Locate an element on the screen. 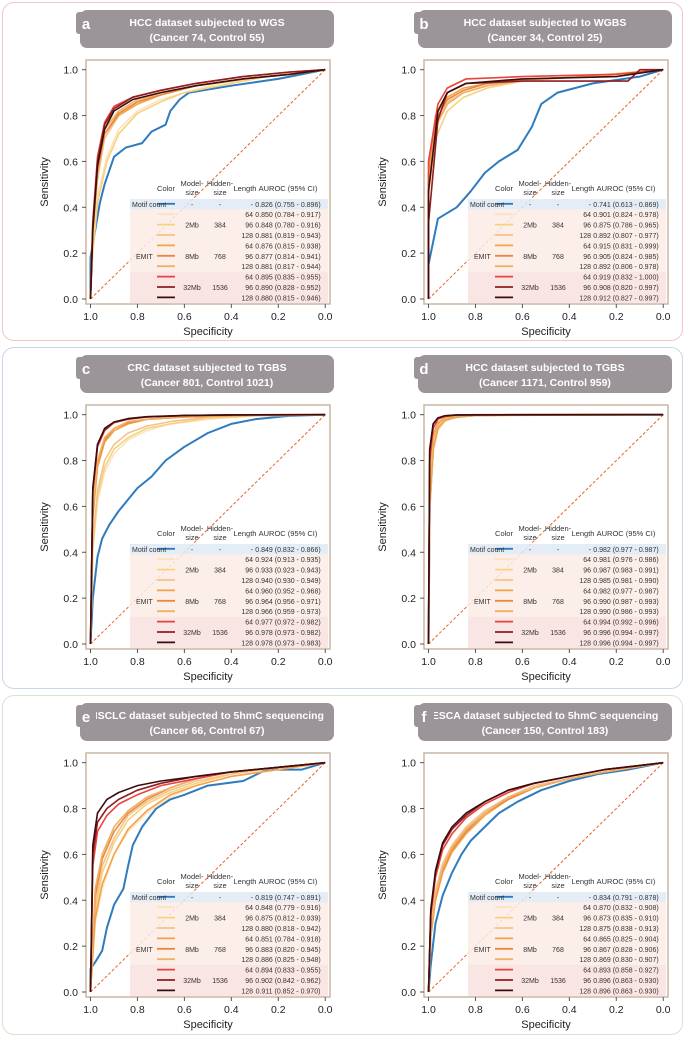 Image resolution: width=685 pixels, height=1037 pixels. x-tick-label: 0.8 is located at coordinates (475, 662).